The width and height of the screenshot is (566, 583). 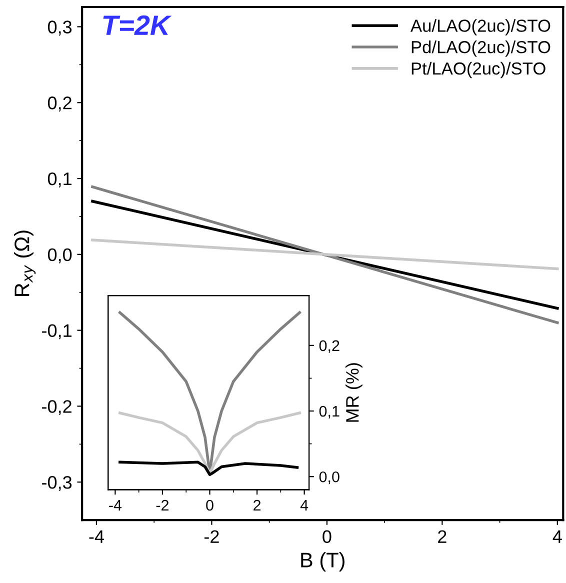 I want to click on y-tick-label: 0,3, so click(x=60, y=28).